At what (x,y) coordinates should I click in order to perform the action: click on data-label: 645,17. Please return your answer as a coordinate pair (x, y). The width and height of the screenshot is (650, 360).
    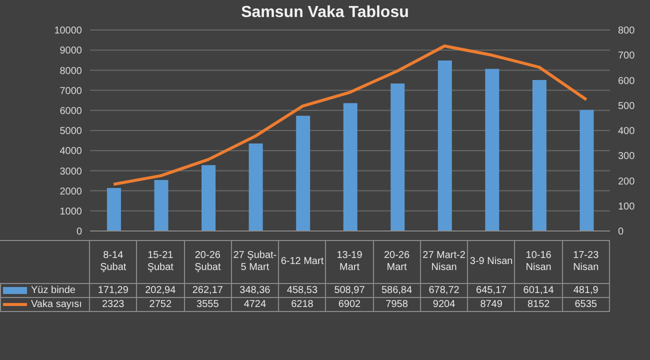
    Looking at the image, I should click on (492, 291).